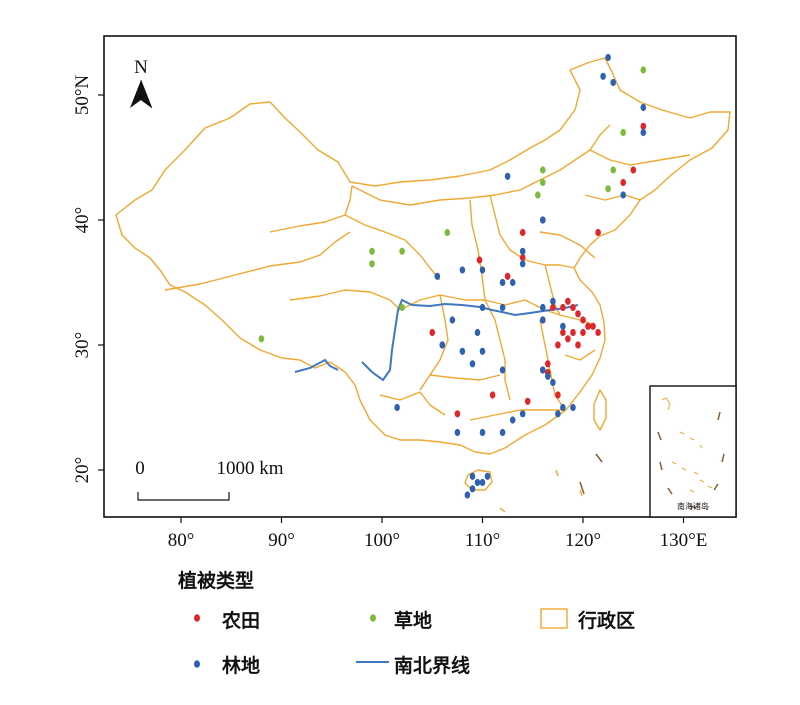 The image size is (800, 705). What do you see at coordinates (600, 410) in the screenshot?
I see `taiwan-island` at bounding box center [600, 410].